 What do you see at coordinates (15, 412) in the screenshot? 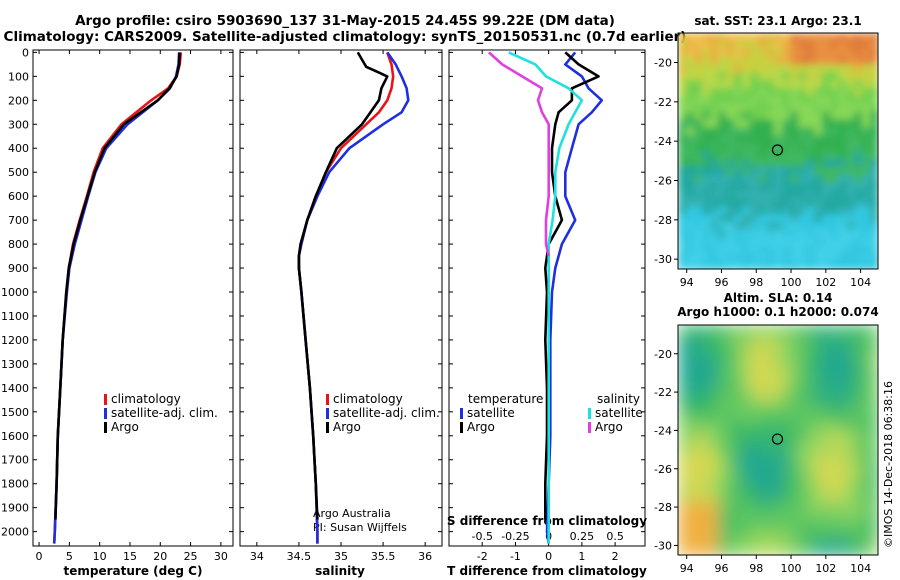
I see `depth-tick-label: 1500` at bounding box center [15, 412].